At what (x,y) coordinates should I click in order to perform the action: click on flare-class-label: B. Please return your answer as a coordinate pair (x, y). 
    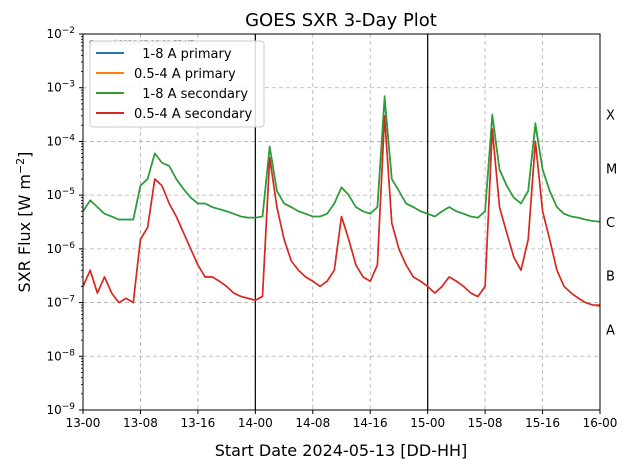
    Looking at the image, I should click on (610, 277).